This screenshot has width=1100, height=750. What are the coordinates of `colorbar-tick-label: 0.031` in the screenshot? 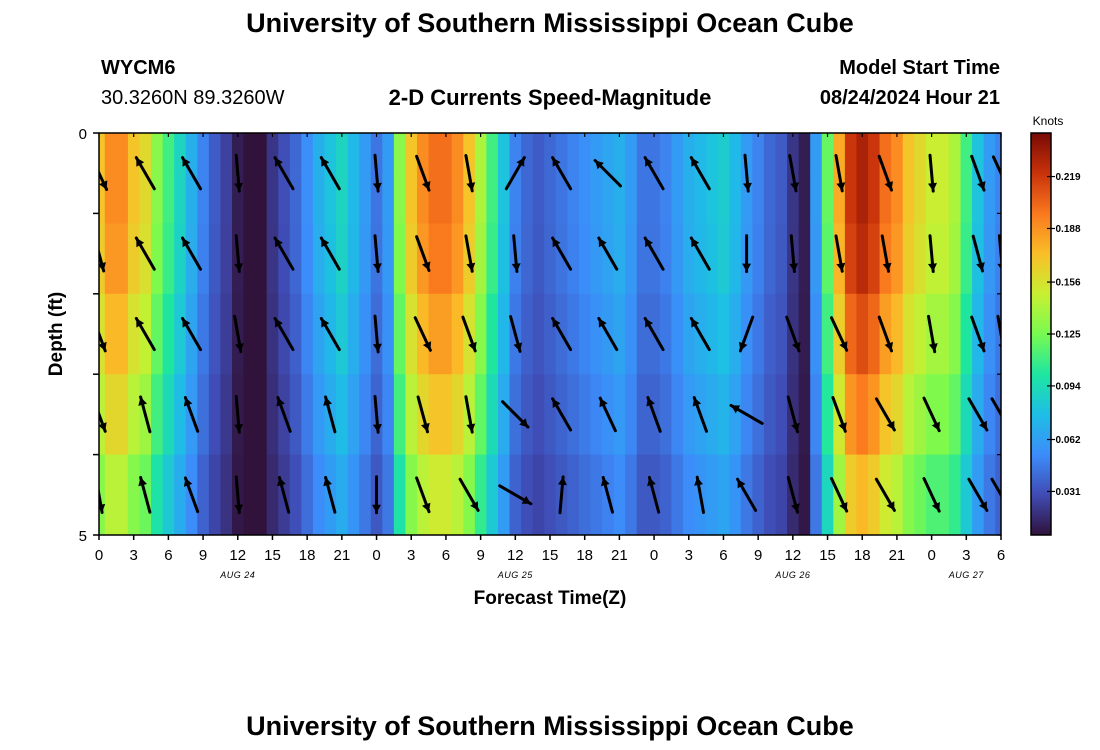 It's located at (1067, 492).